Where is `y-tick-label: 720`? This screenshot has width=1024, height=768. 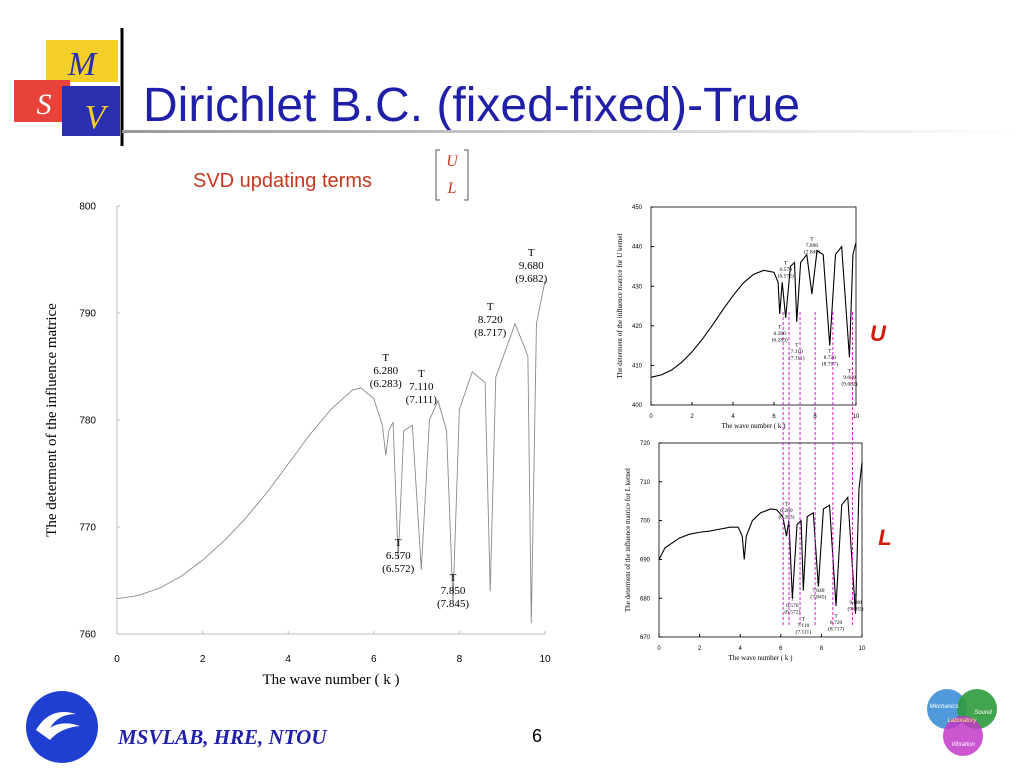
y-tick-label: 720 is located at coordinates (645, 444).